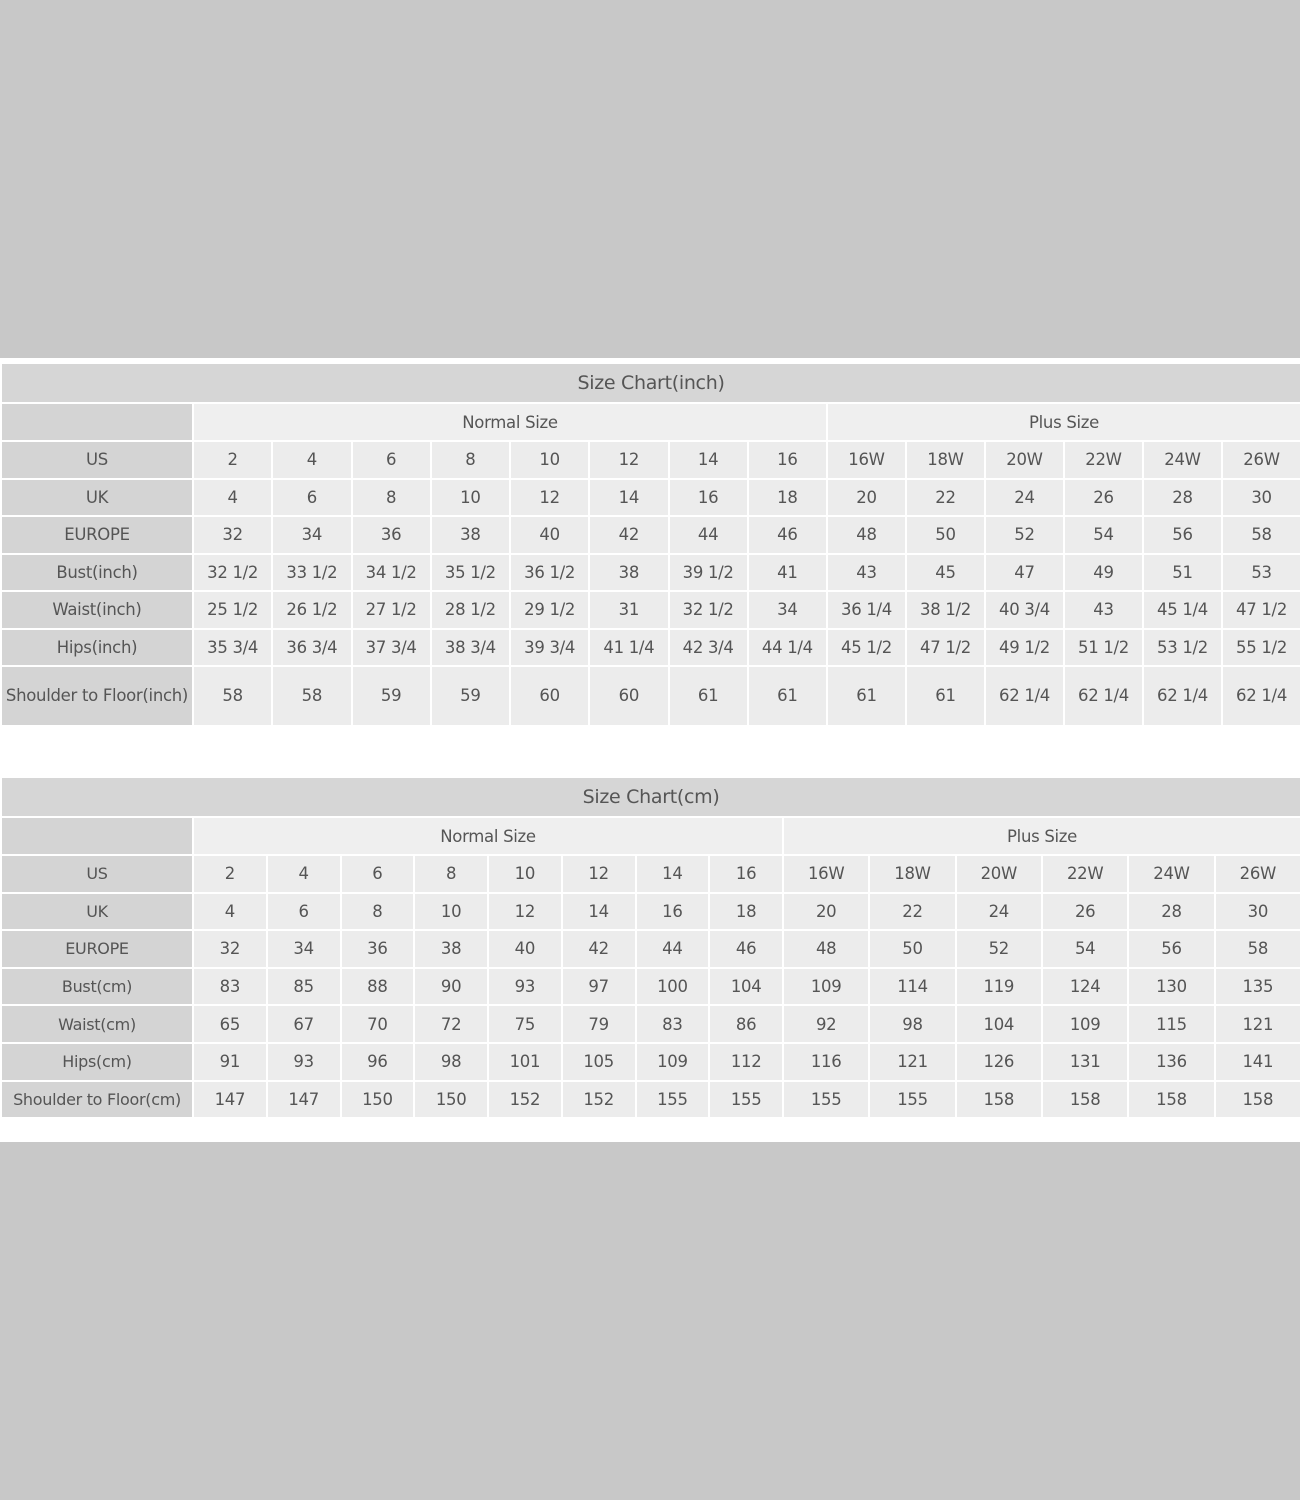 The height and width of the screenshot is (1500, 1300). Describe the element at coordinates (1024, 572) in the screenshot. I see `table-cell: 47` at that location.